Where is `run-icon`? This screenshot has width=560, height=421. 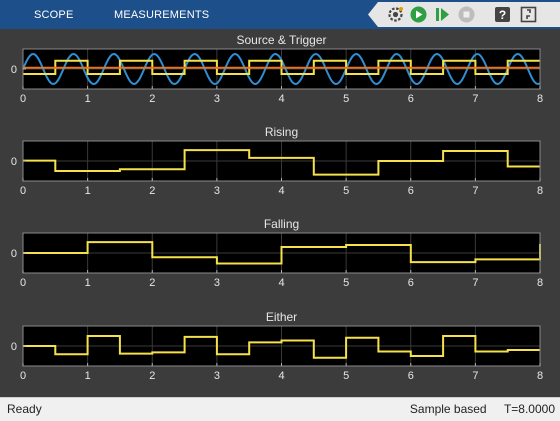
run-icon is located at coordinates (418, 14).